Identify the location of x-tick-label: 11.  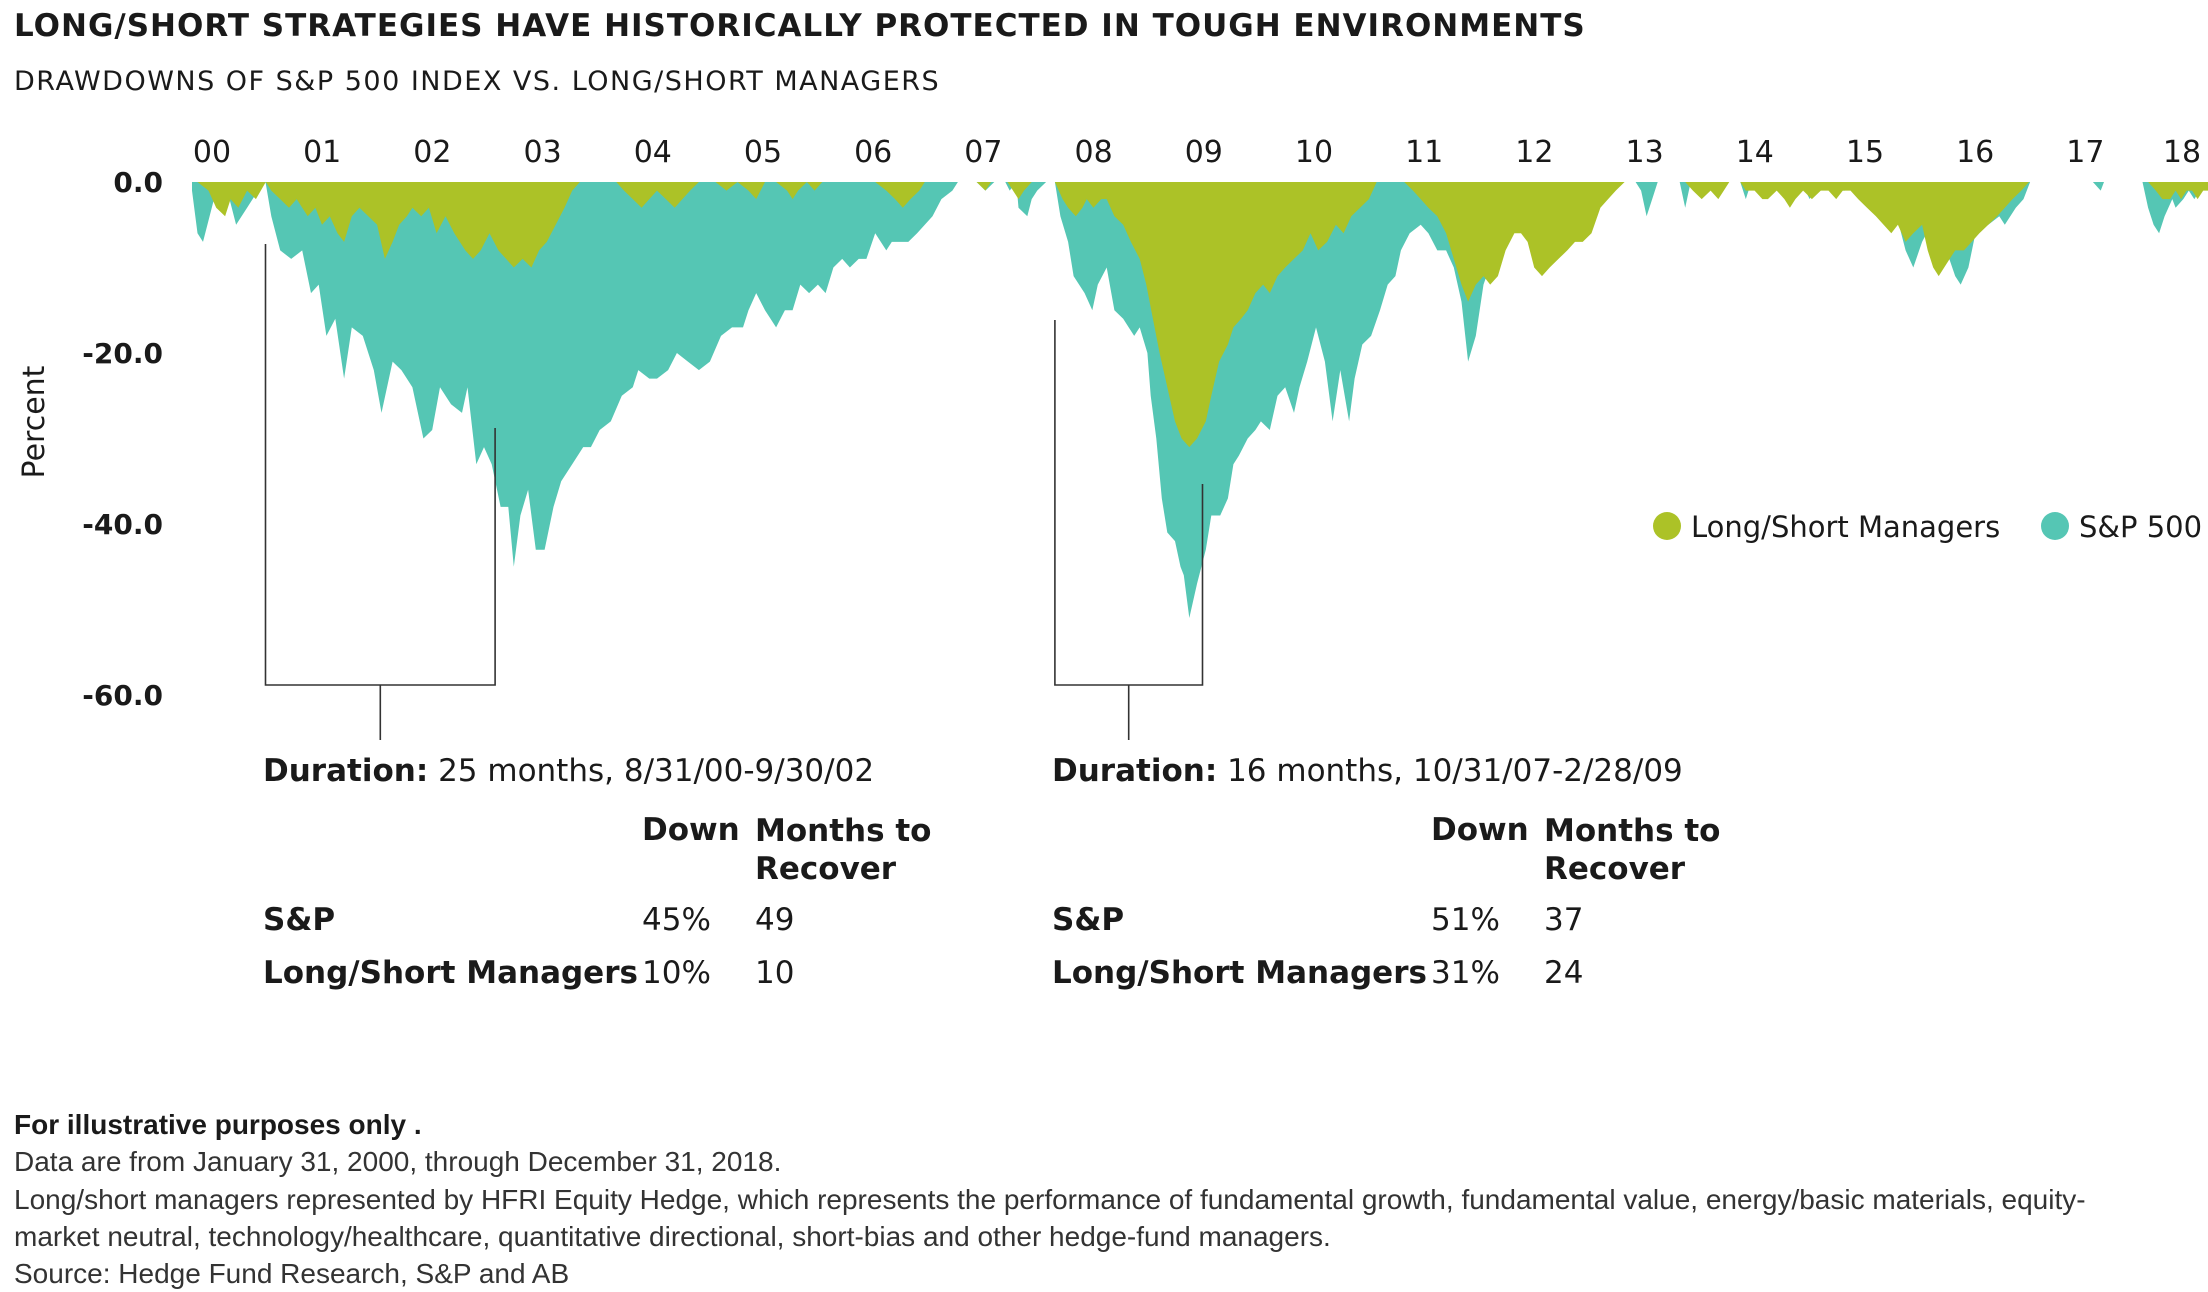
(1424, 152).